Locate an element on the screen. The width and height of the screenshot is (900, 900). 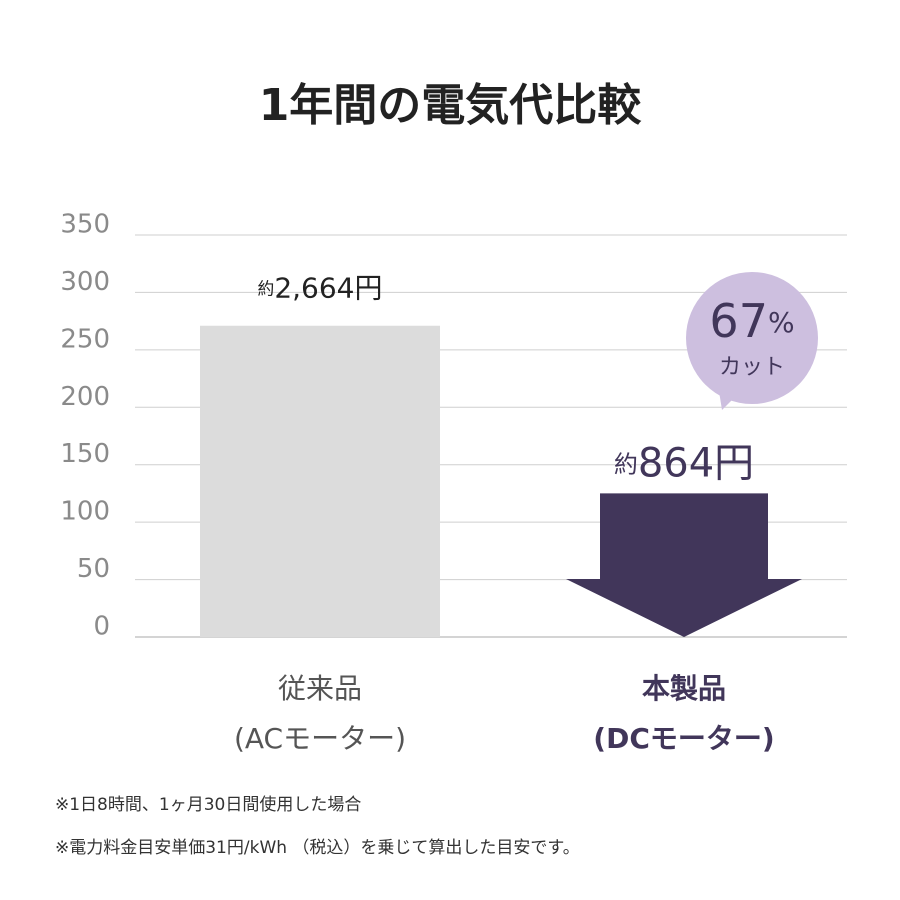
x-tick-label: 従来品 is located at coordinates (320, 688).